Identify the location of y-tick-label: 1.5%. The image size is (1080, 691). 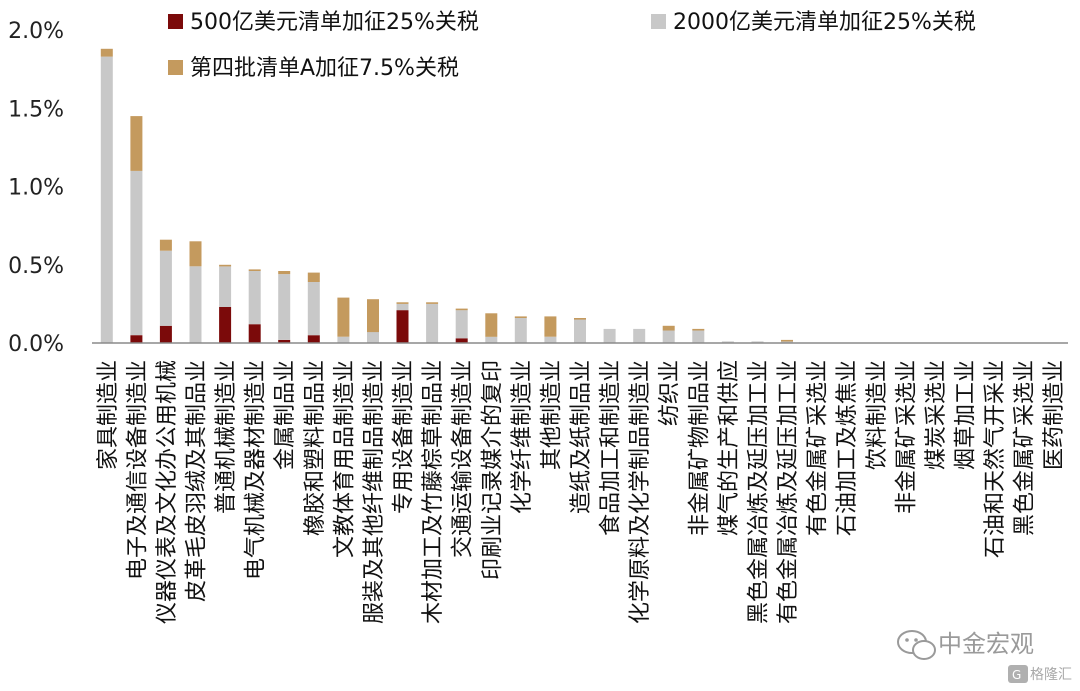
(36, 109).